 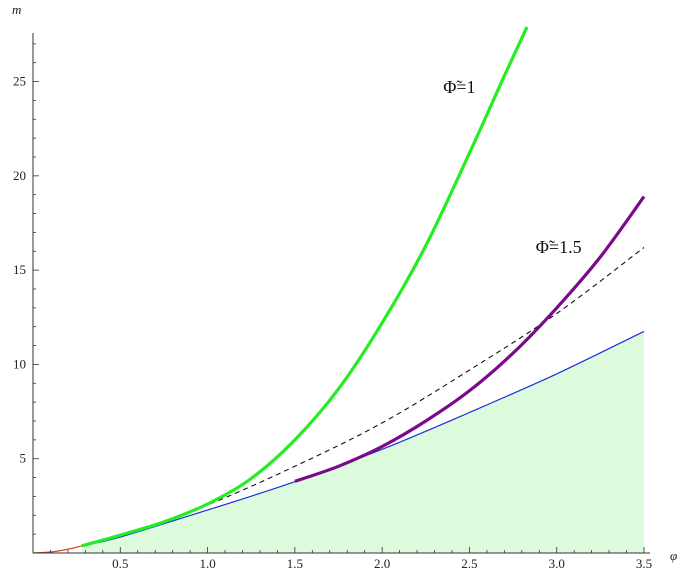 What do you see at coordinates (19, 269) in the screenshot?
I see `y-tick-label: 15` at bounding box center [19, 269].